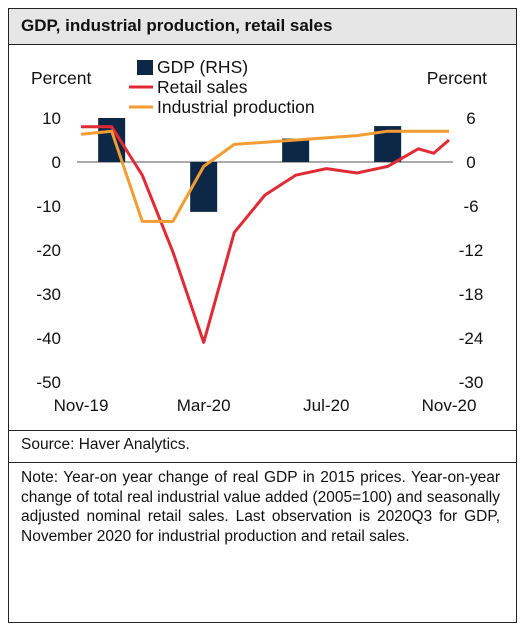 The image size is (527, 634). I want to click on x-tick-label: Nov-19, so click(81, 405).